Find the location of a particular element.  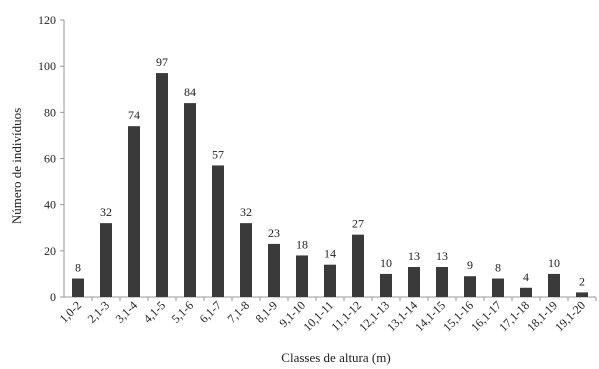

data-label: 4 is located at coordinates (526, 277).